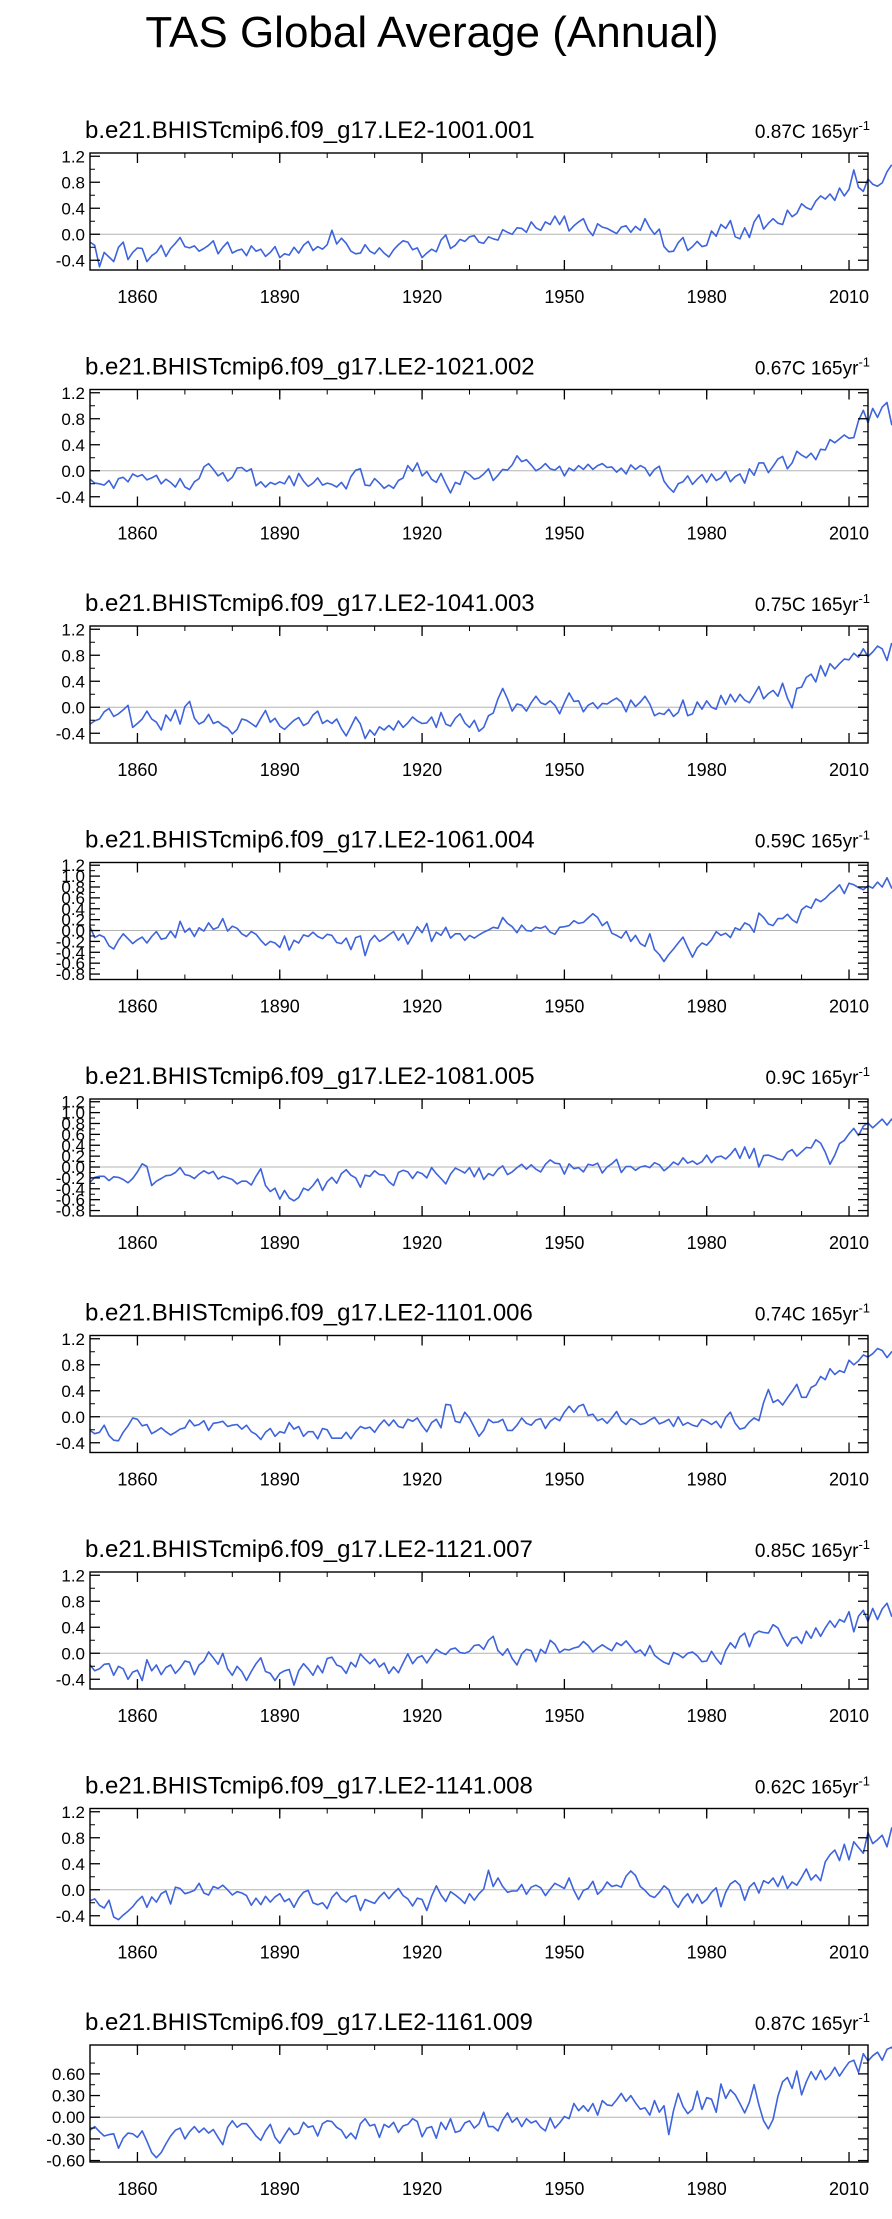 This screenshot has height=2219, width=892. What do you see at coordinates (73, 1838) in the screenshot?
I see `y-tick-label: 0.8` at bounding box center [73, 1838].